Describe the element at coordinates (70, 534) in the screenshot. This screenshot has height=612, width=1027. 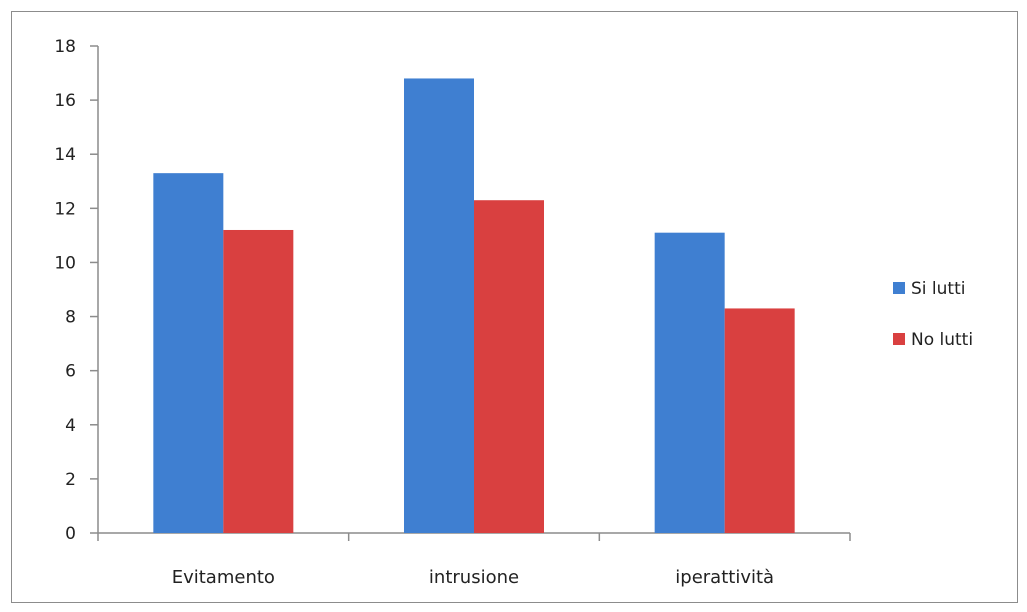
I see `y-tick-label: 0` at that location.